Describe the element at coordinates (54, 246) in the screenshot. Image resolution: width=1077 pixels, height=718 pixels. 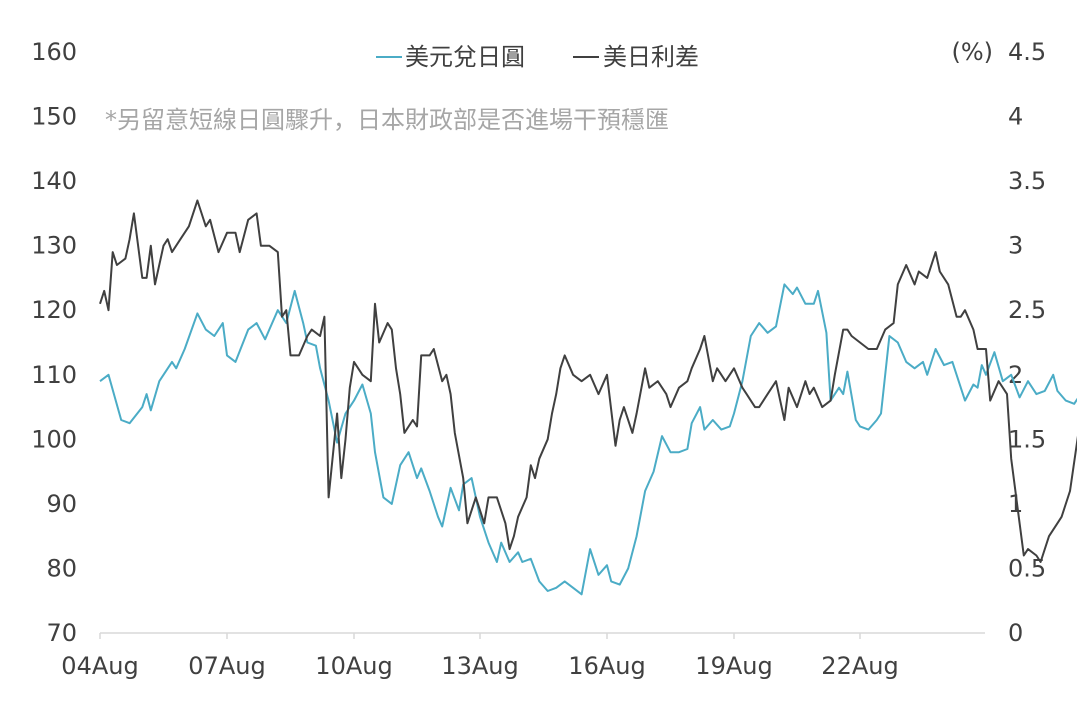
I see `y-left-tick-label: 130` at that location.